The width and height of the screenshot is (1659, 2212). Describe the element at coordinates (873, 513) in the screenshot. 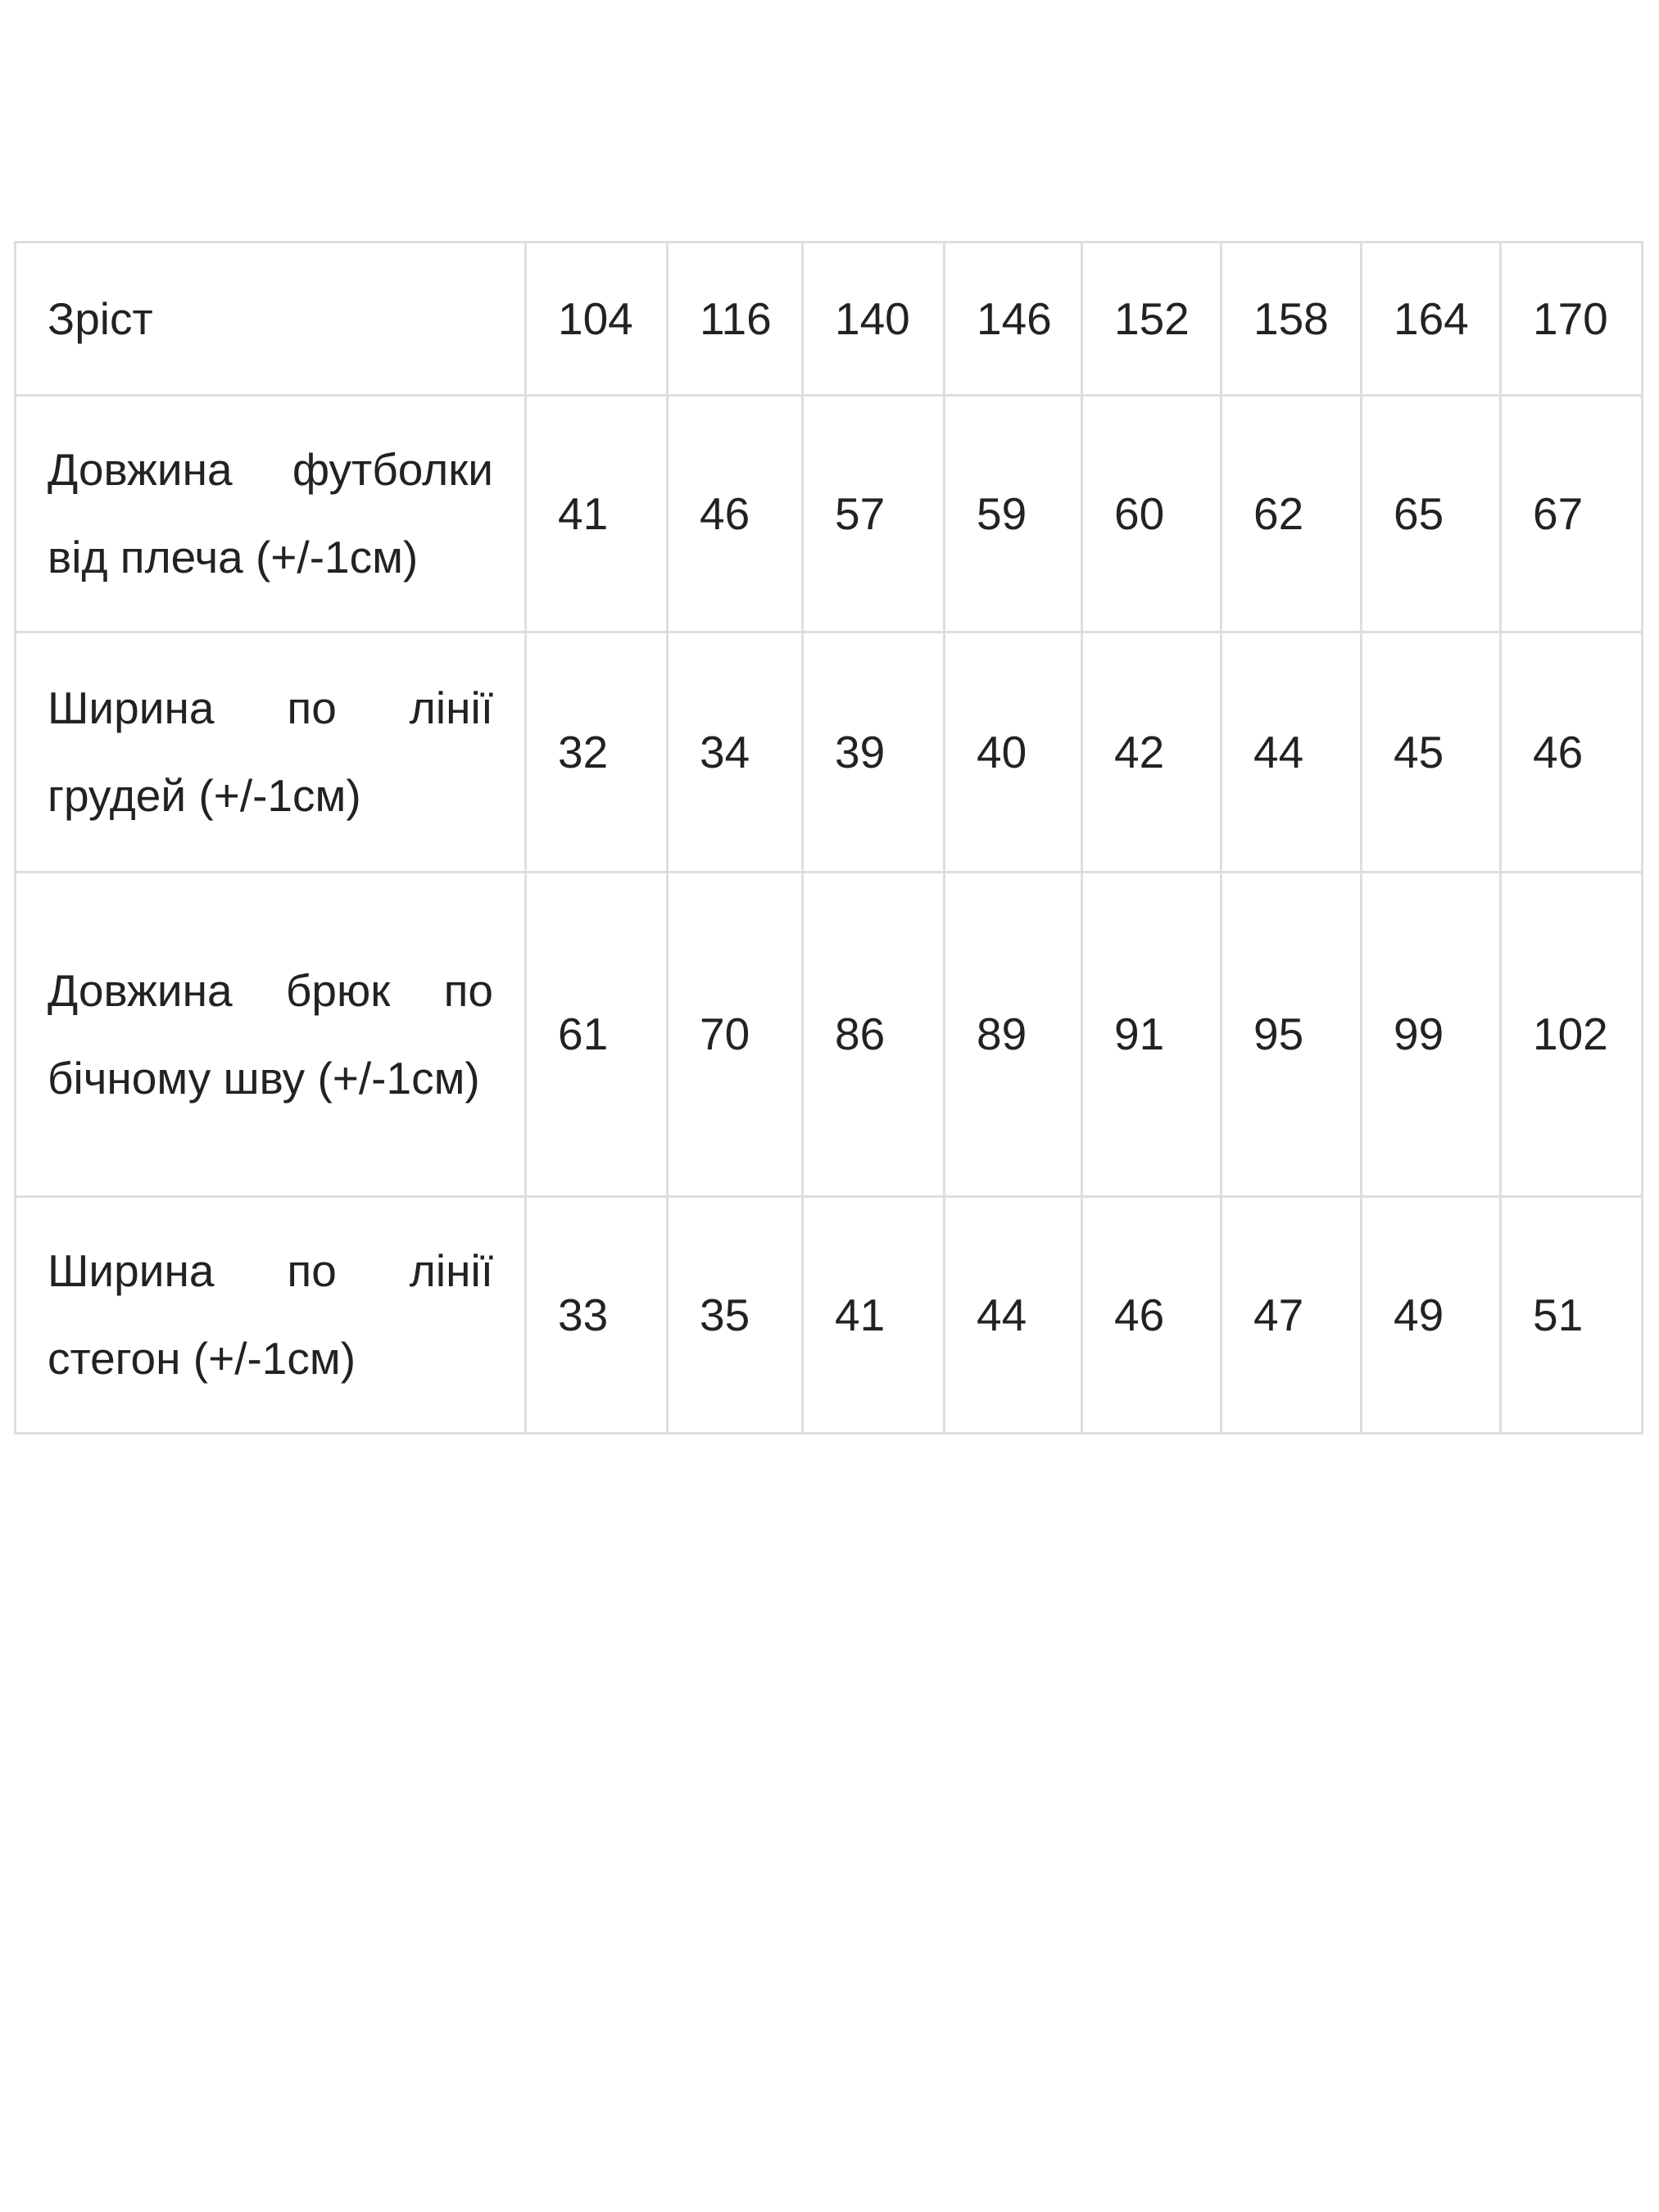

I see `table-cell: 57` at that location.